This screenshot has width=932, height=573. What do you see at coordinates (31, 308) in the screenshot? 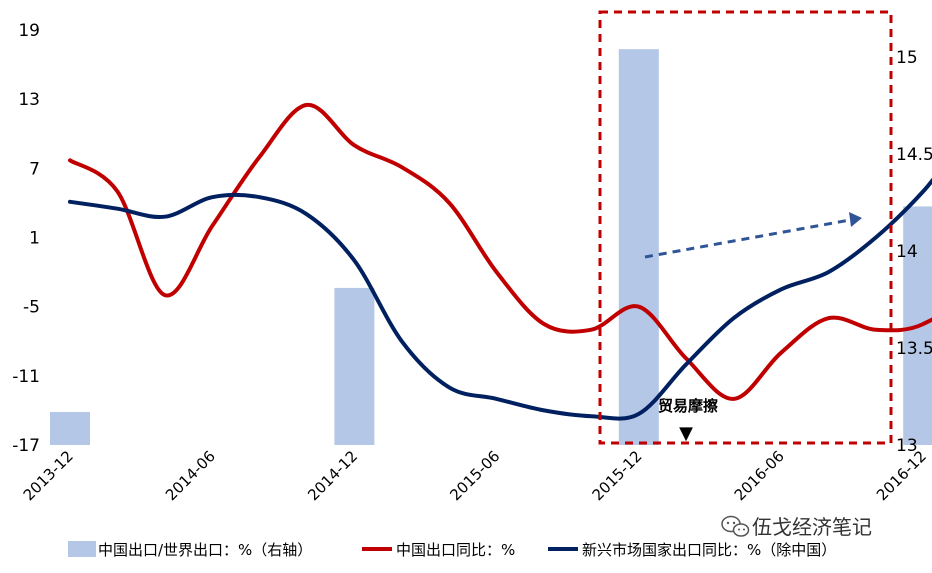
I see `left-tick-label: -5` at bounding box center [31, 308].